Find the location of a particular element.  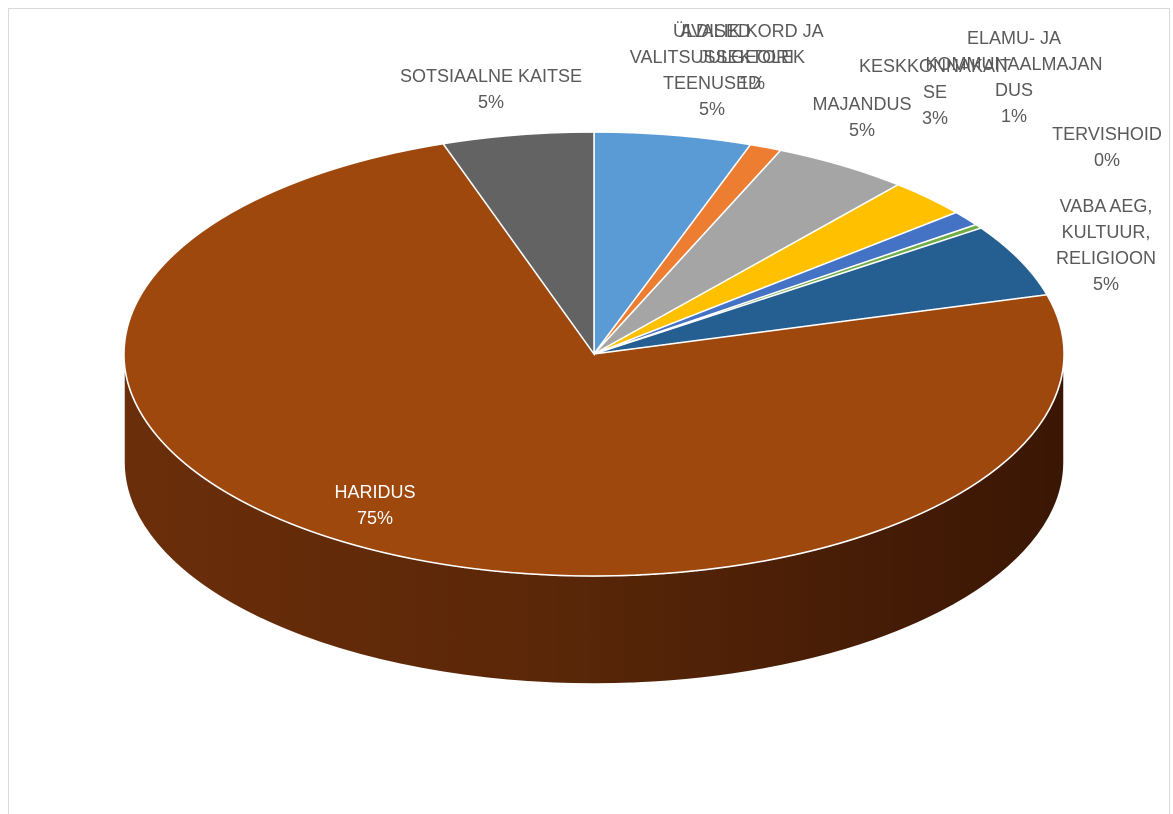

data-label: MAJANDUS 5% is located at coordinates (861, 117).